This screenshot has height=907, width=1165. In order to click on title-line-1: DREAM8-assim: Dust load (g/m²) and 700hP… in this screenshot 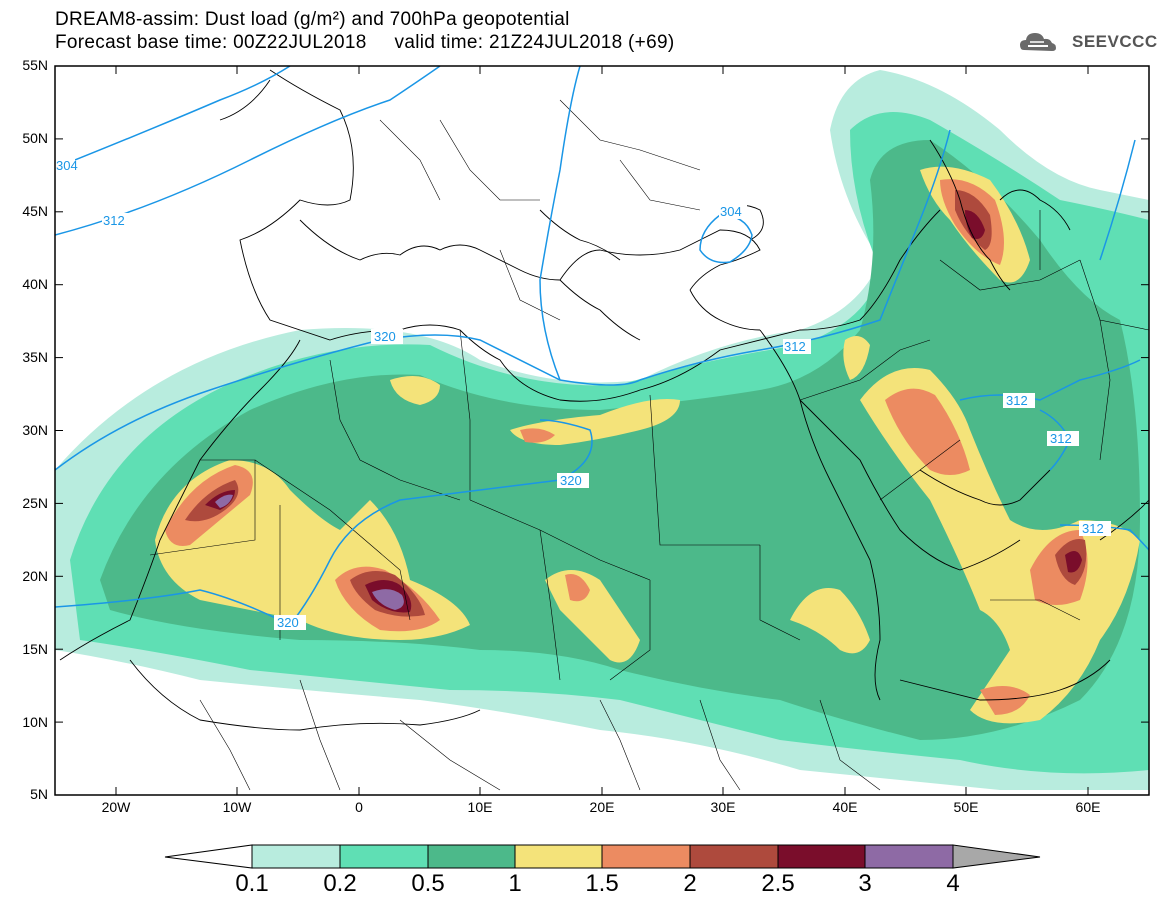, I will do `click(312, 19)`.